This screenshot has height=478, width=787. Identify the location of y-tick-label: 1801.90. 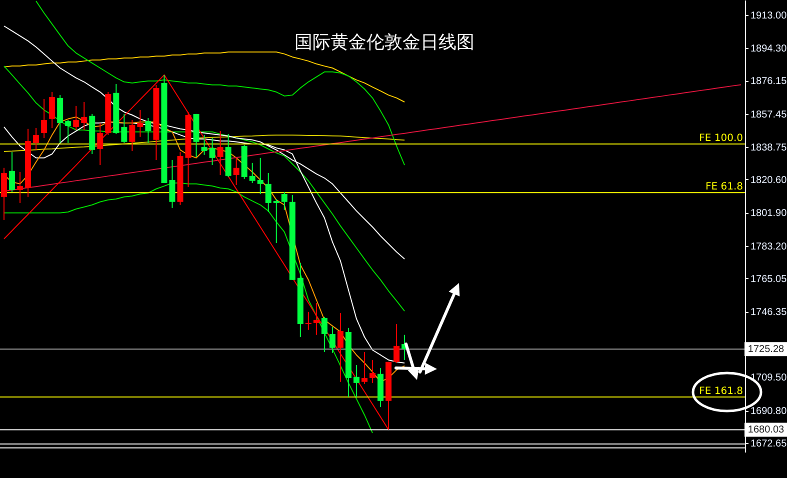
(768, 214).